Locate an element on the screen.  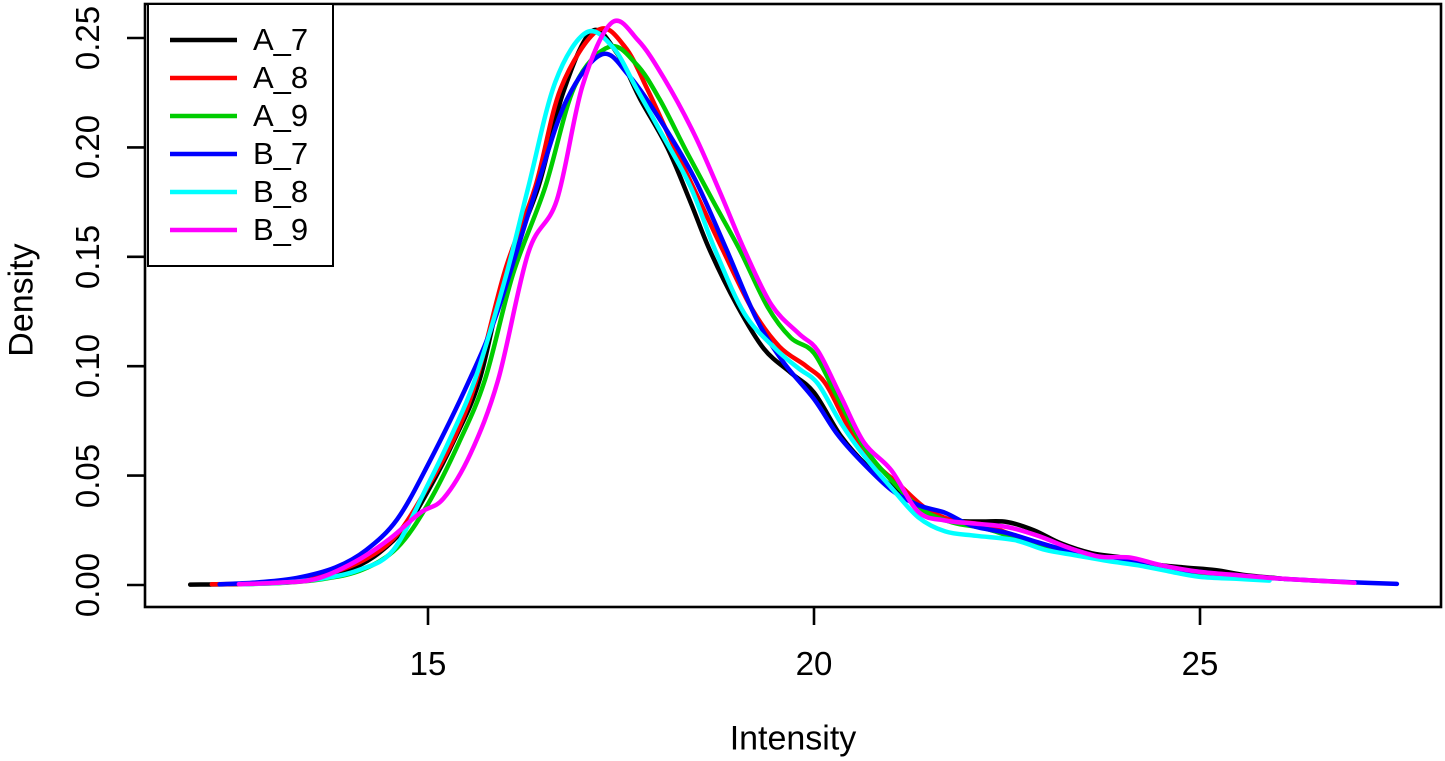
y-tick-label-0.05: 0.05 is located at coordinates (87, 476).